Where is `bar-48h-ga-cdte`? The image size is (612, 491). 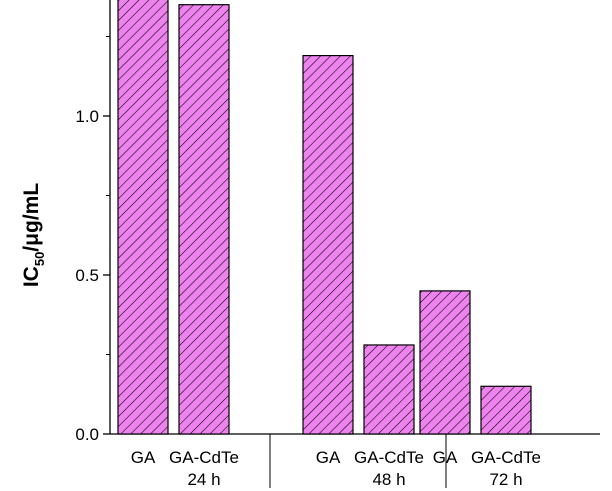 bar-48h-ga-cdte is located at coordinates (389, 389).